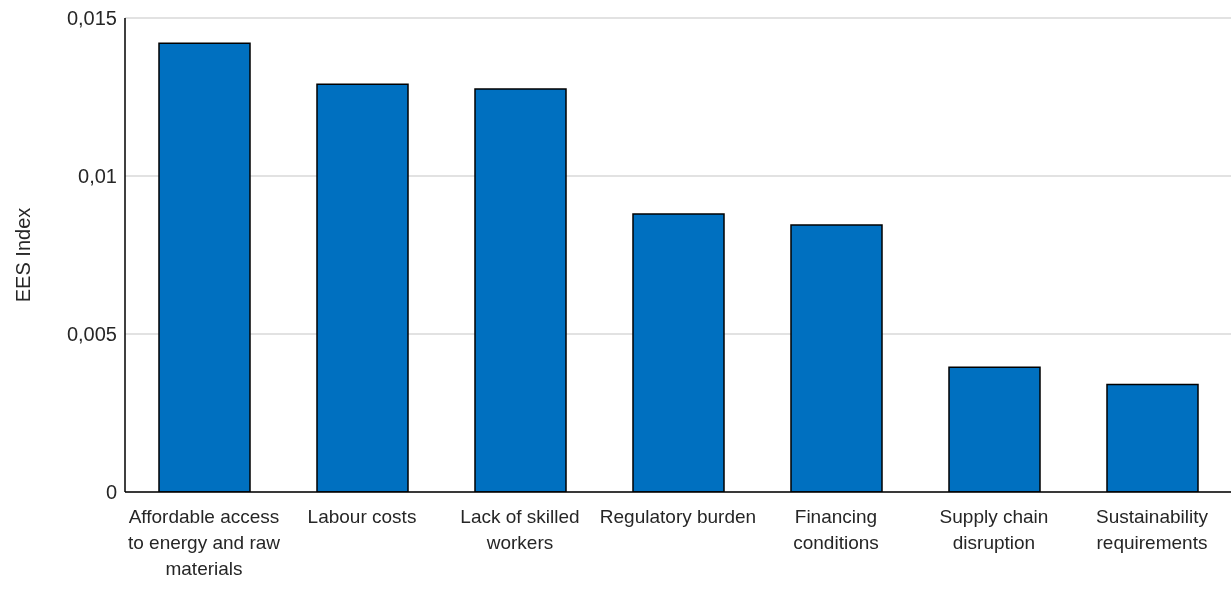  Describe the element at coordinates (362, 517) in the screenshot. I see `x-tick-label: Labour costs` at that location.